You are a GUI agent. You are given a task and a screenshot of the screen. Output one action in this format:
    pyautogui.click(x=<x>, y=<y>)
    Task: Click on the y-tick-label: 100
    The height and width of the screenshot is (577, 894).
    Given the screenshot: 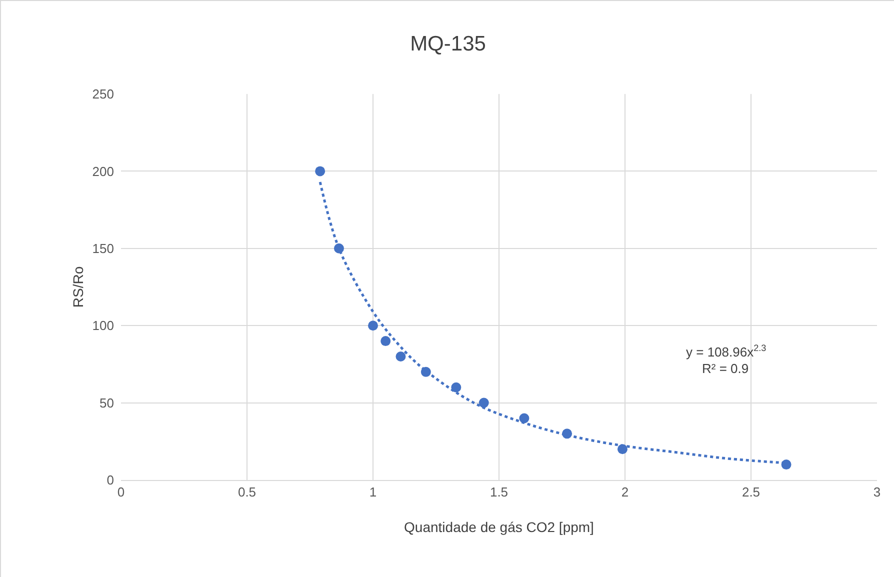 What is the action you would take?
    pyautogui.click(x=103, y=326)
    